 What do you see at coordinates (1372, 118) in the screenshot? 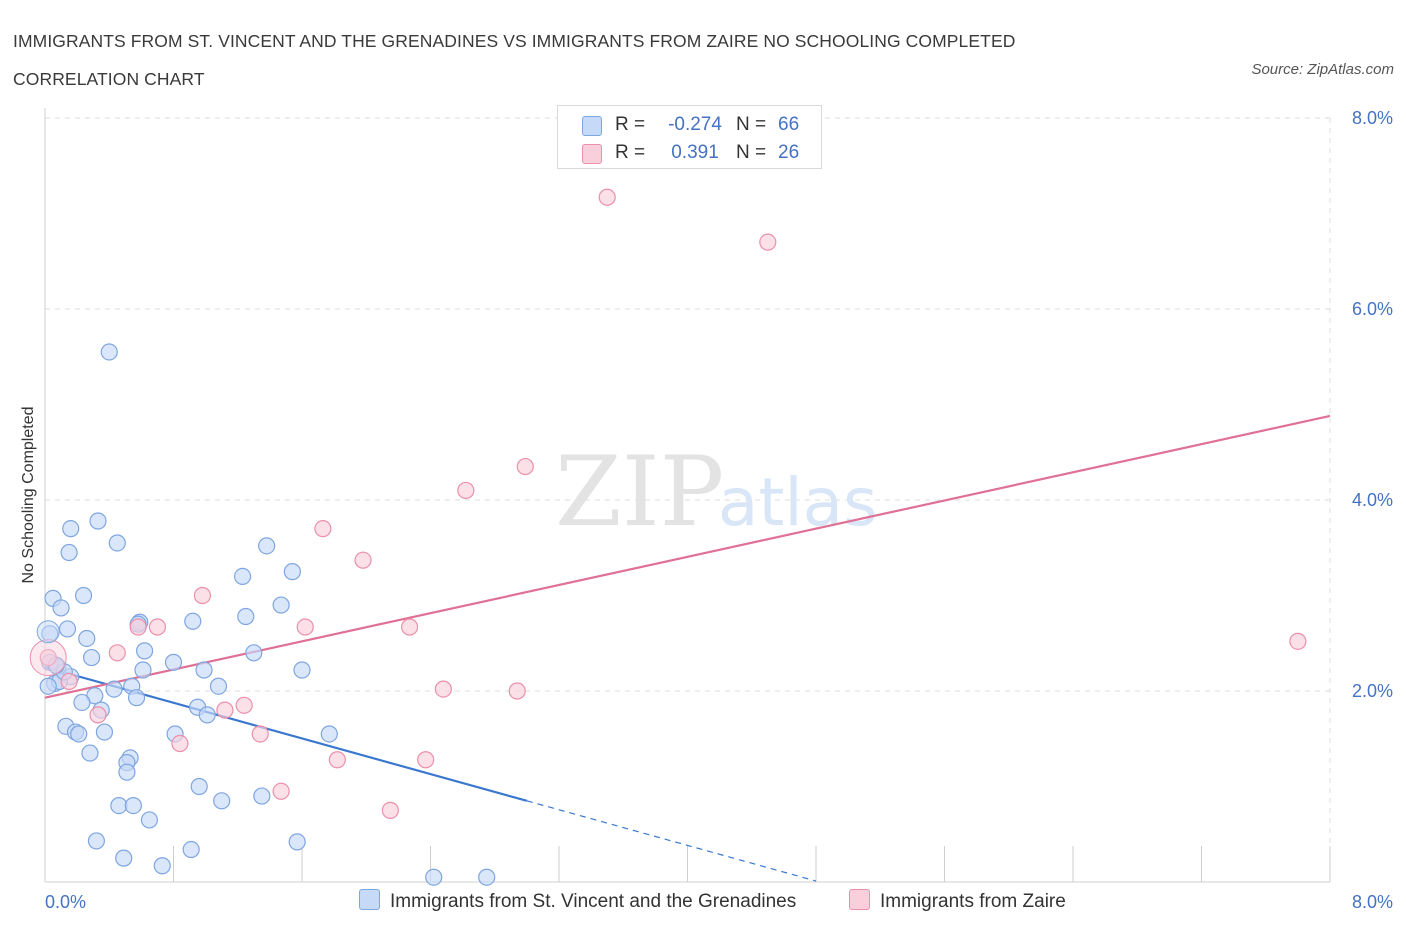
I see `y-tick-label: 8.0%` at bounding box center [1372, 118].